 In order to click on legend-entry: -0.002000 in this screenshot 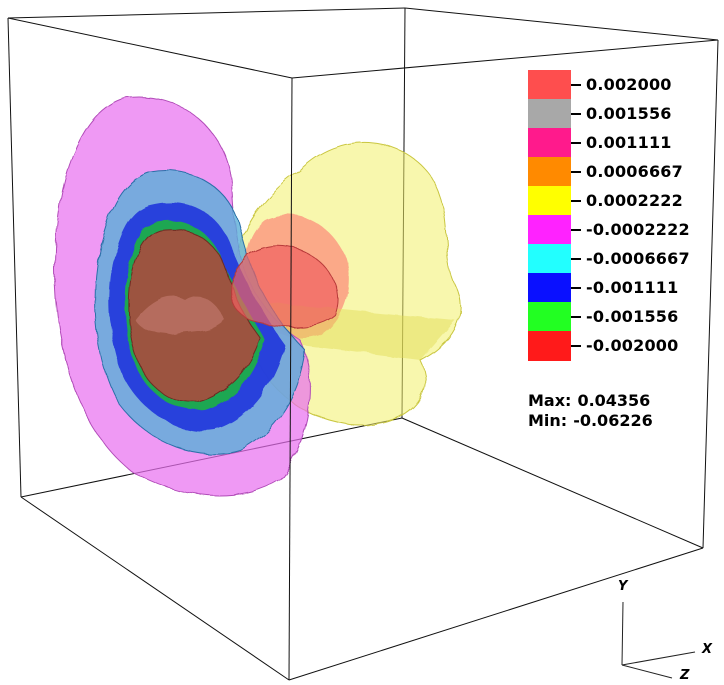, I will do `click(623, 346)`.